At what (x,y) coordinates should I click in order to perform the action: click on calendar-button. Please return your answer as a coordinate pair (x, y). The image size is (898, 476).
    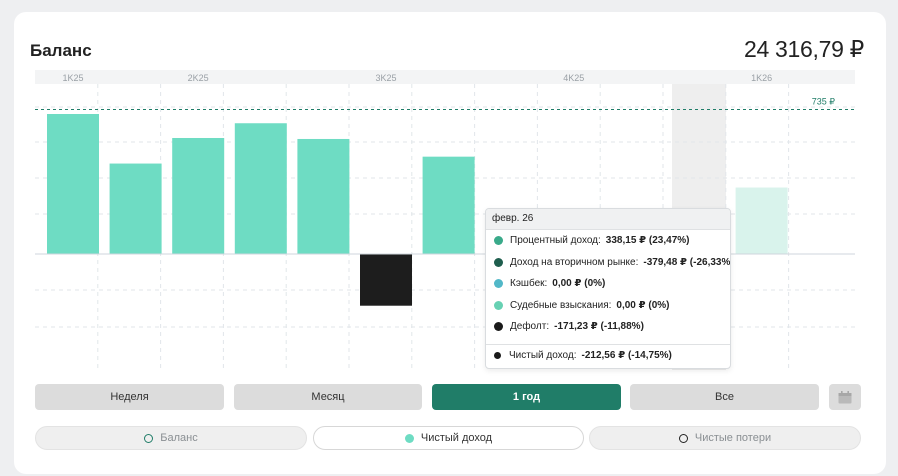
    Looking at the image, I should click on (845, 397).